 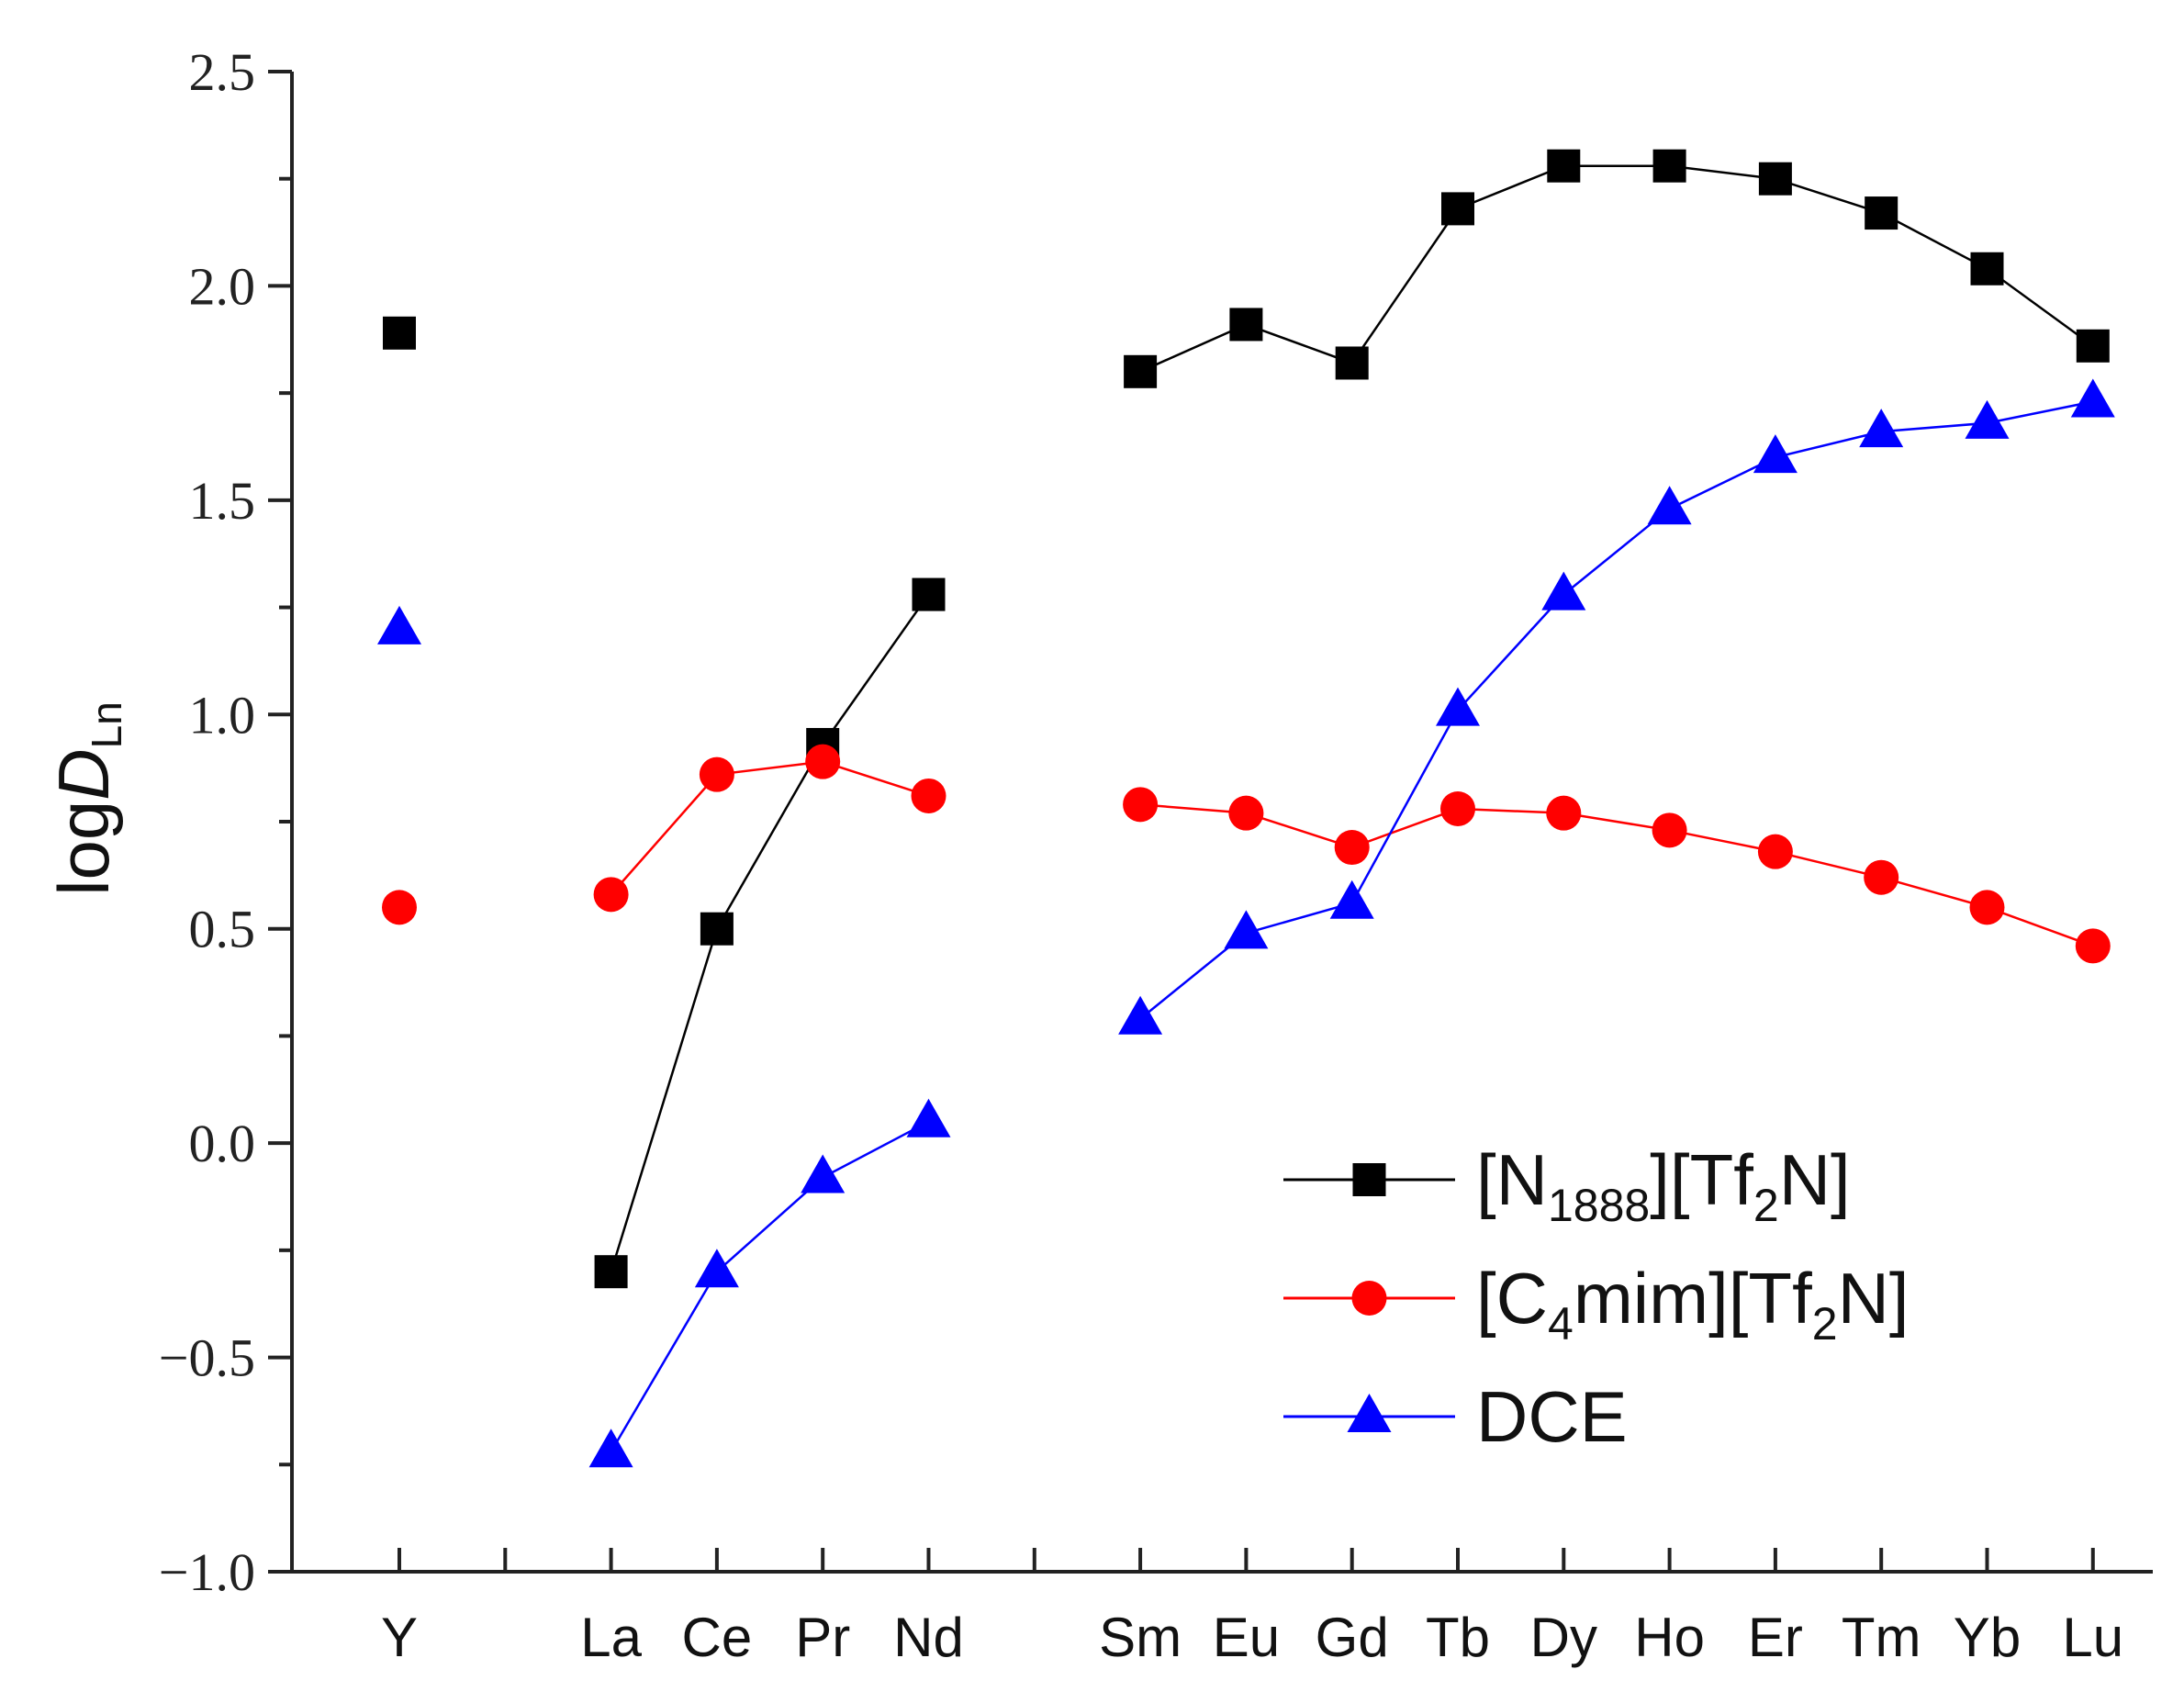 What do you see at coordinates (1599, 1205) in the screenshot?
I see `legend-label-subscript: 1888` at bounding box center [1599, 1205].